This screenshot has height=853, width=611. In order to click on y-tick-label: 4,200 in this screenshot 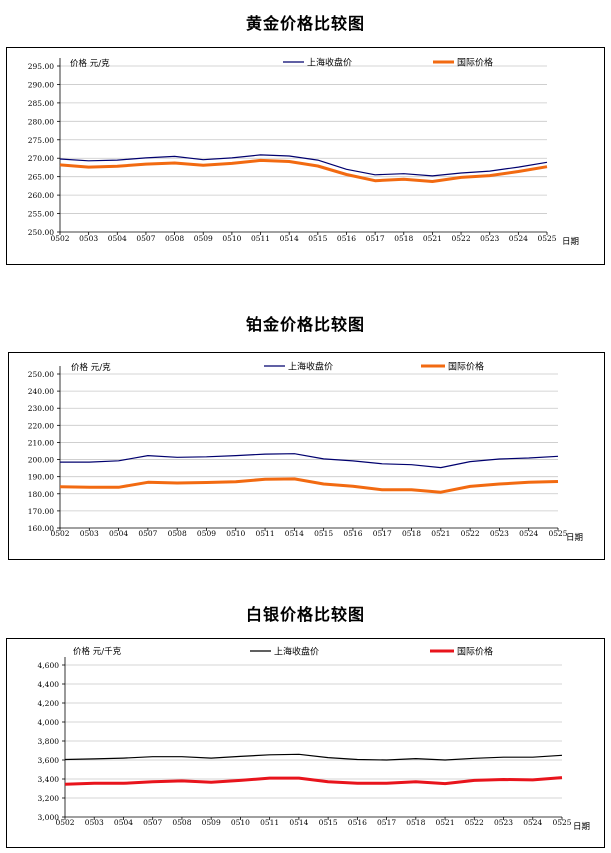, I will do `click(49, 703)`.